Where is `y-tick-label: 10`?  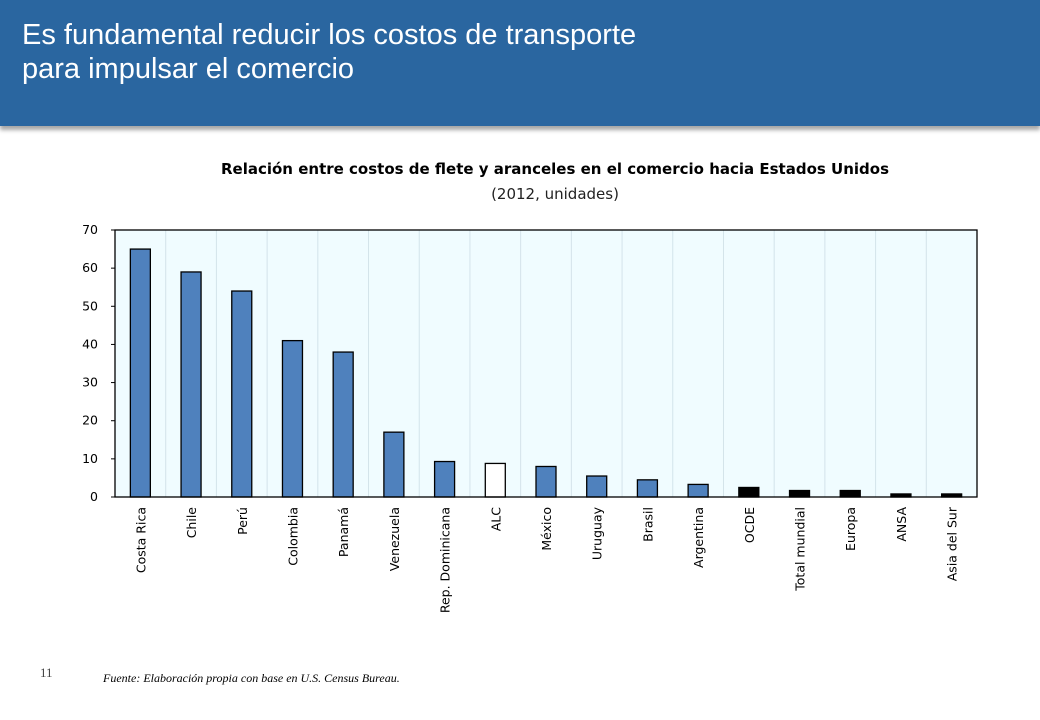 y-tick-label: 10 is located at coordinates (90, 458).